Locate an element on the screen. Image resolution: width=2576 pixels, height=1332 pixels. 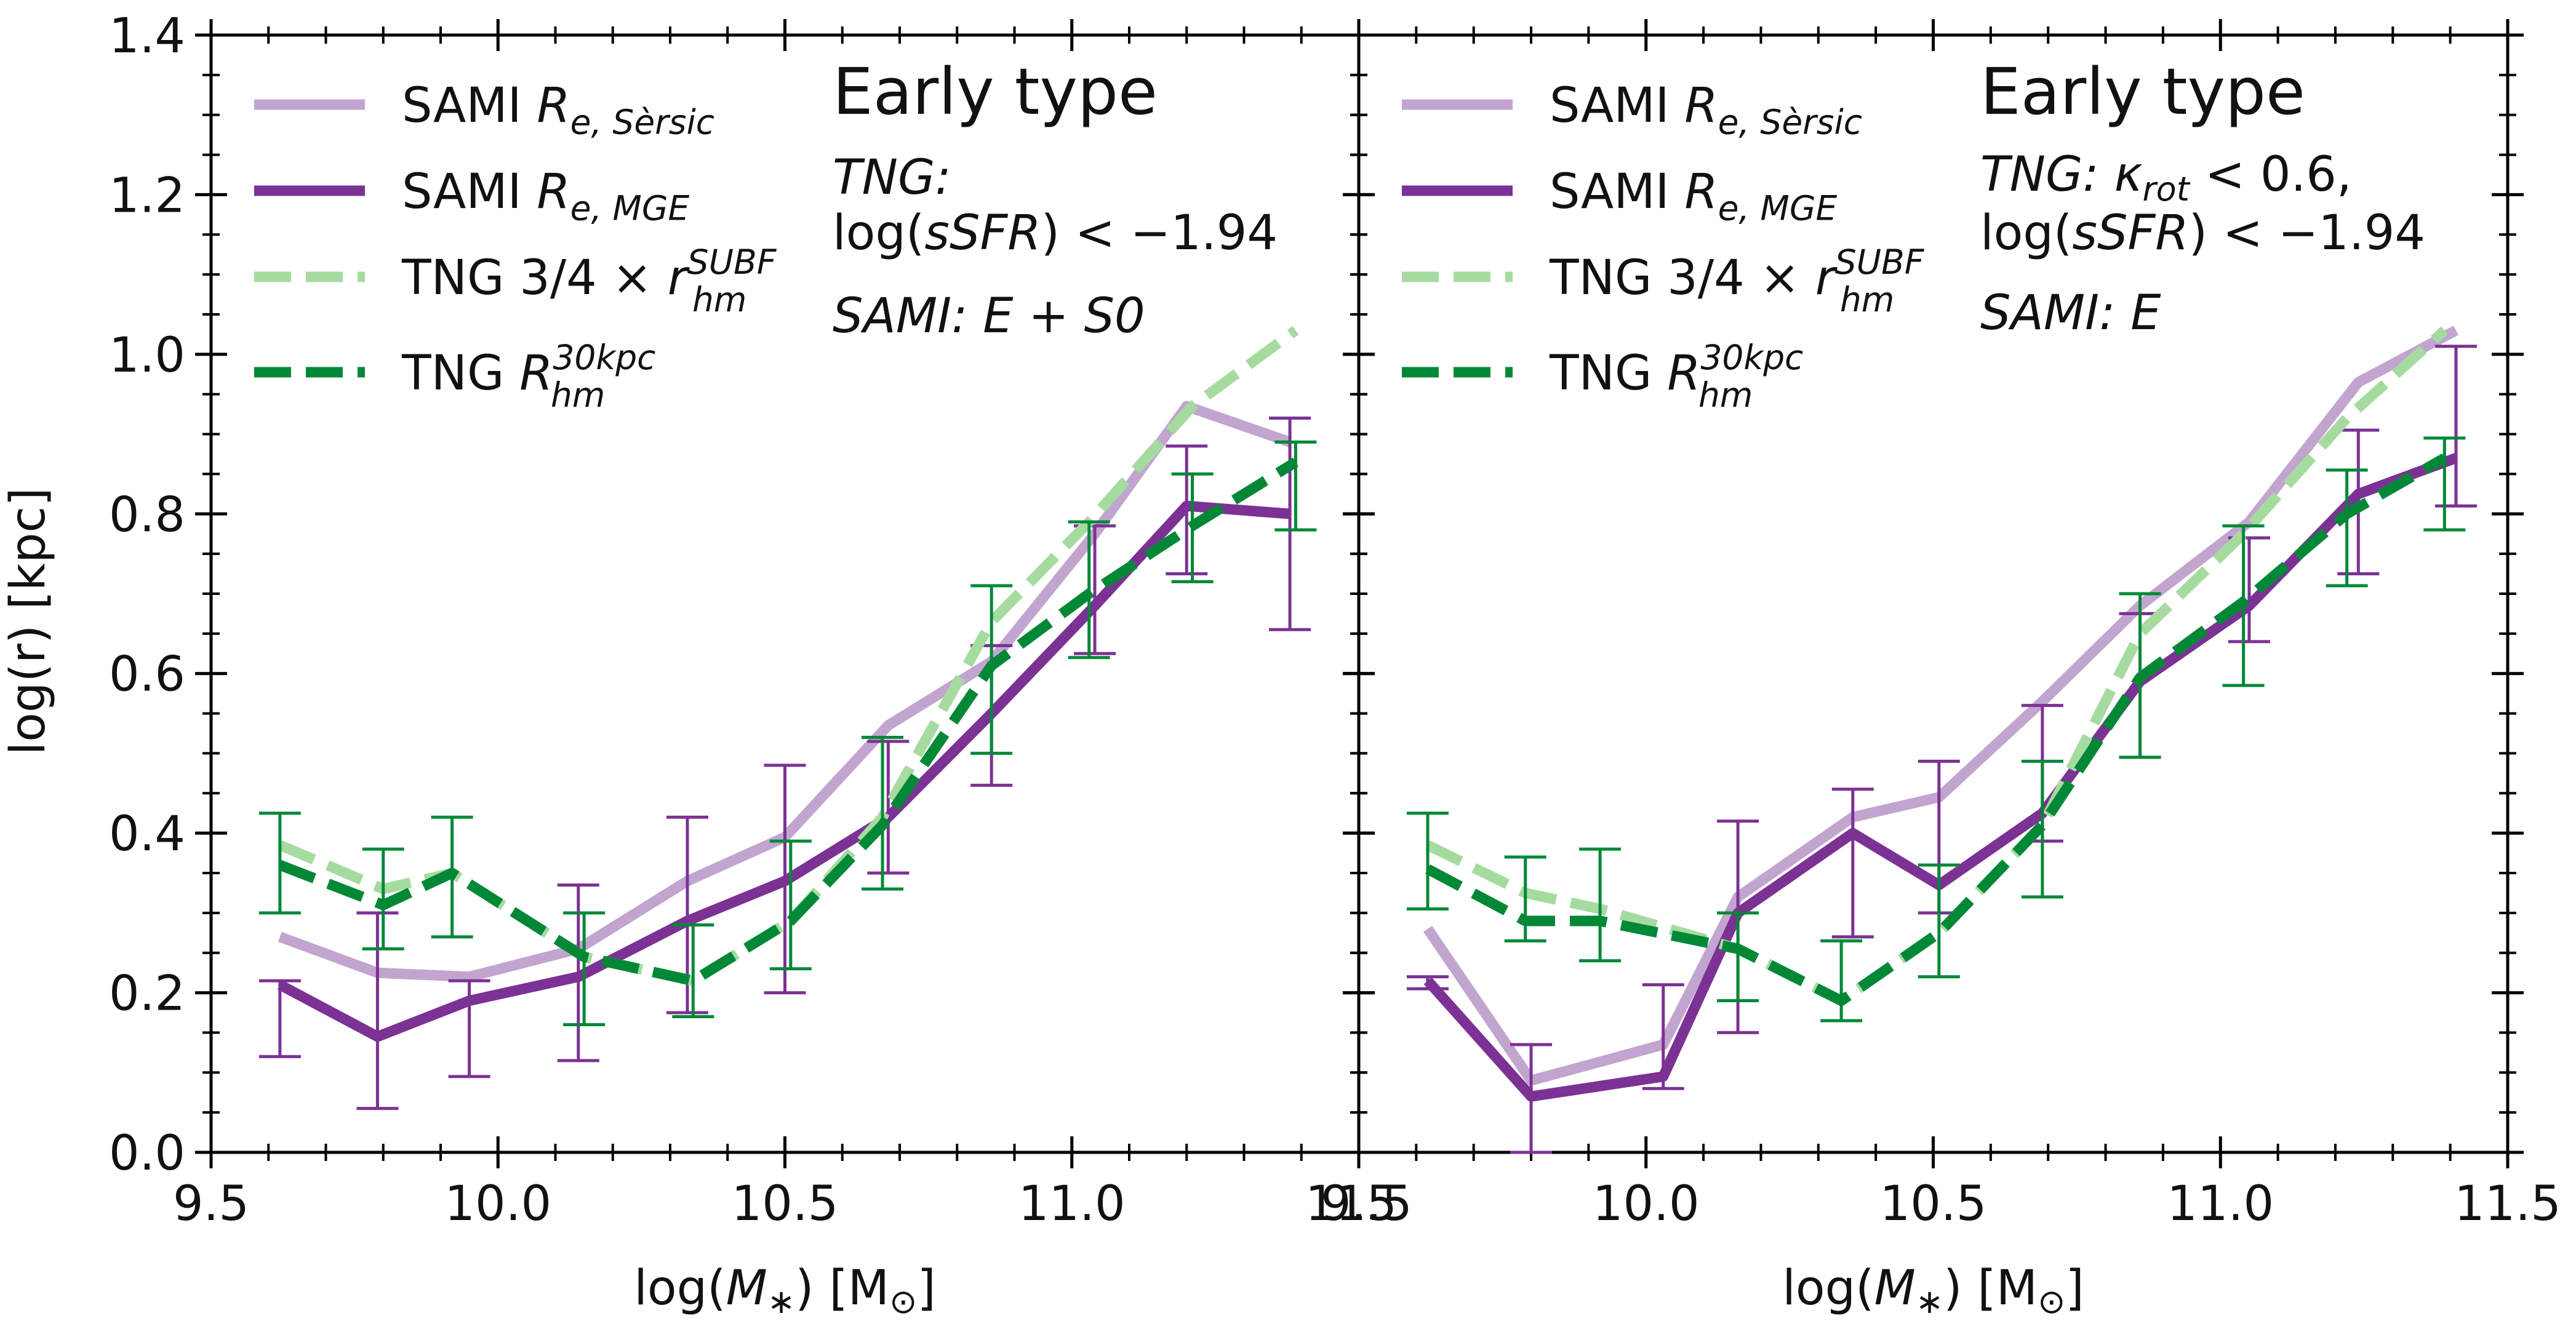
y-tick-label: 1.0 is located at coordinates (147, 355).